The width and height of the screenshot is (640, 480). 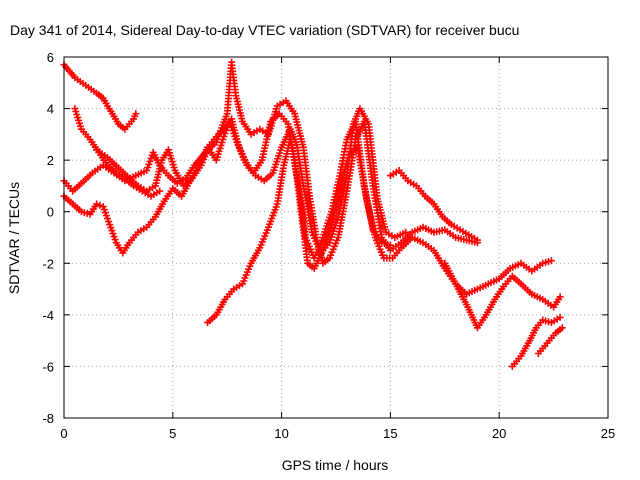 What do you see at coordinates (50, 160) in the screenshot?
I see `y-tick-label: 2` at bounding box center [50, 160].